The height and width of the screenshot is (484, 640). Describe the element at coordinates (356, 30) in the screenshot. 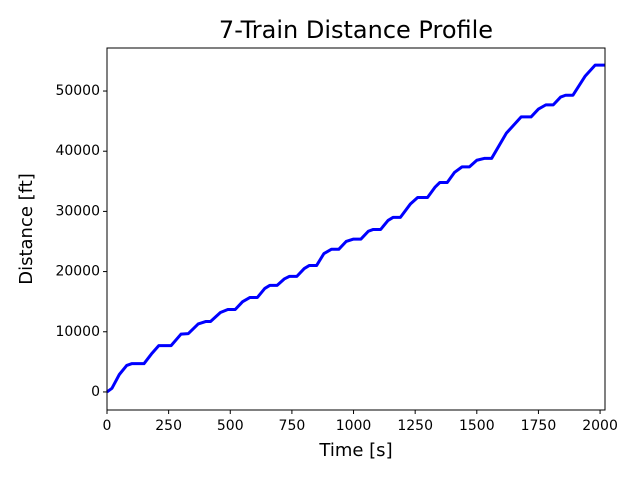

I see `chart-title: 7-Train Distance Profile` at that location.